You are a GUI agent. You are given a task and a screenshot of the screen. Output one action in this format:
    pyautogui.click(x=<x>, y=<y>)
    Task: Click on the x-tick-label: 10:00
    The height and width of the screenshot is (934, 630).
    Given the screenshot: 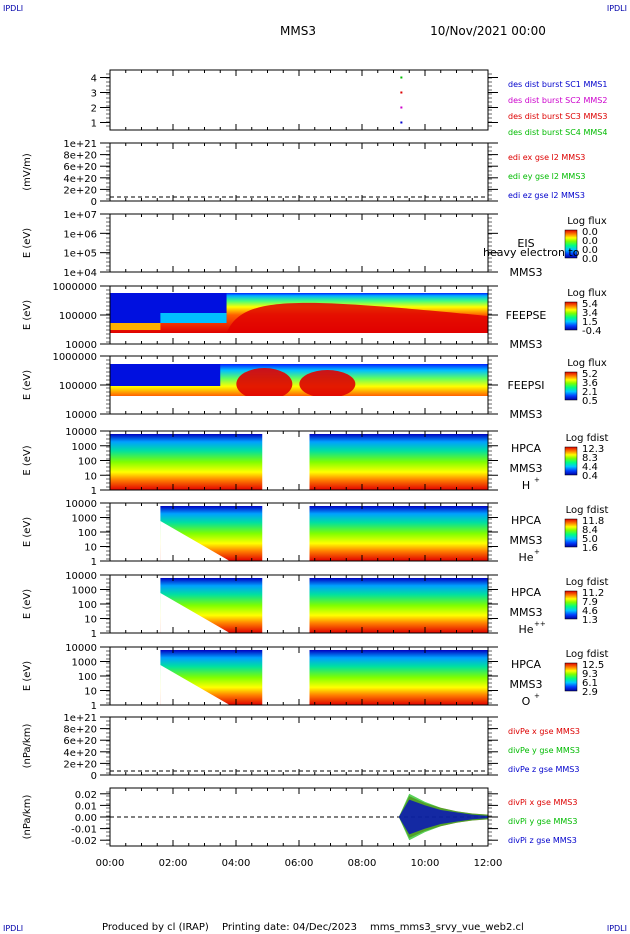 What is the action you would take?
    pyautogui.click(x=425, y=863)
    